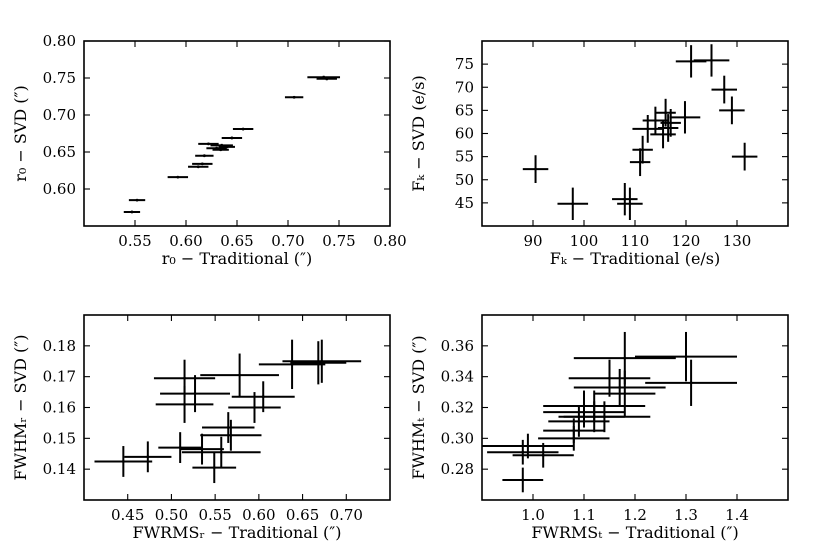 This screenshot has width=830, height=554. I want to click on y-tick-label: 0.36, so click(457, 346).